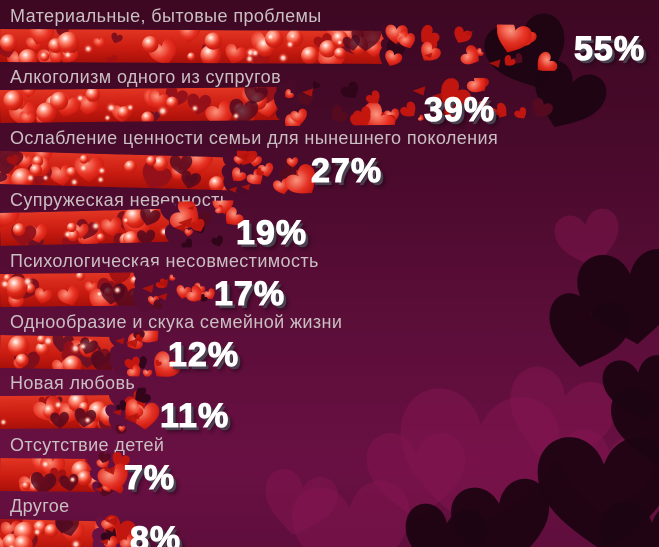 The width and height of the screenshot is (659, 547). Describe the element at coordinates (203, 355) in the screenshot. I see `value-label: 12%` at that location.